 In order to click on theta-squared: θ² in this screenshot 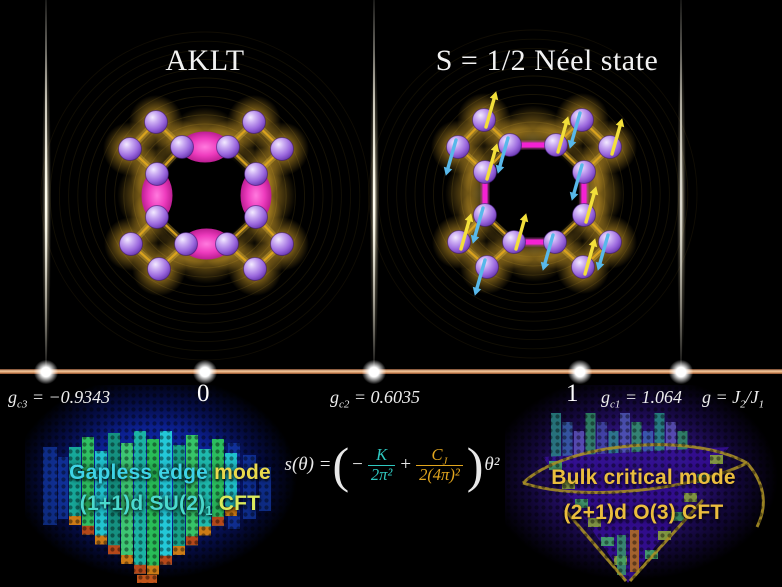, I will do `click(492, 465)`.